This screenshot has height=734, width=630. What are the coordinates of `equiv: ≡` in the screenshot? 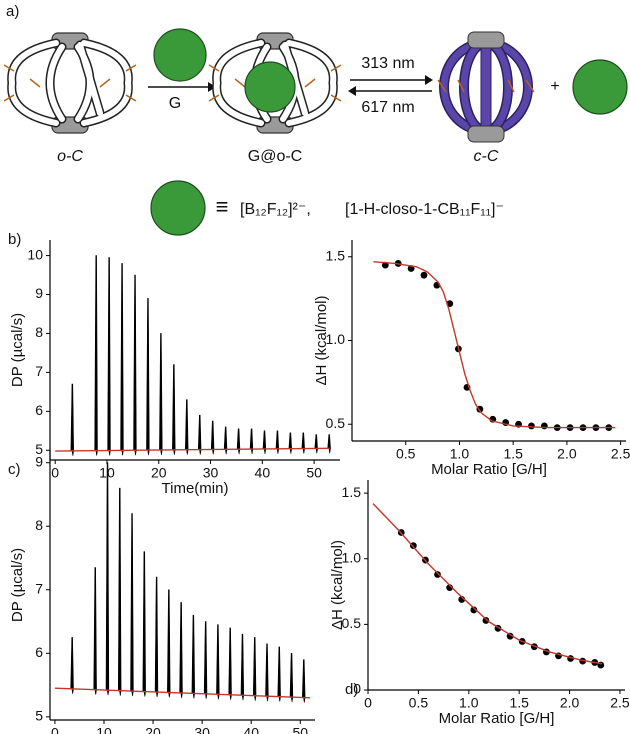 It's located at (222, 206).